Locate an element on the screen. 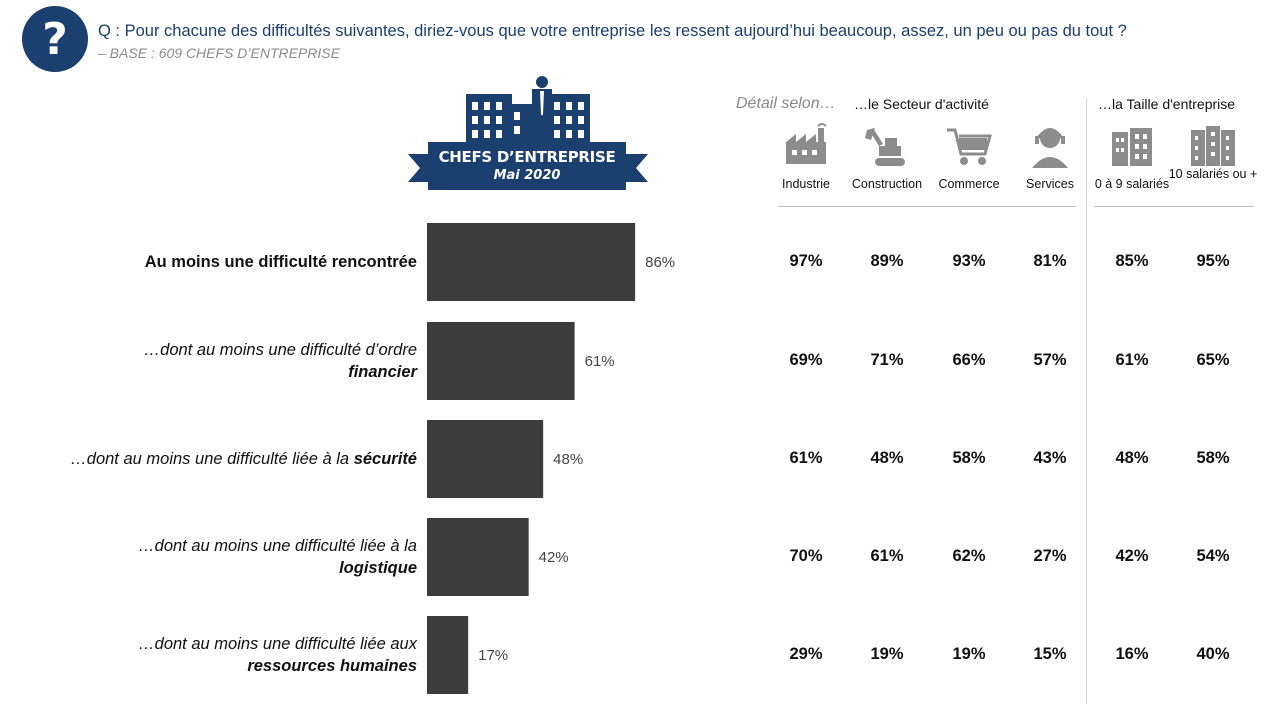 The height and width of the screenshot is (704, 1274). table-cell: 81% is located at coordinates (1050, 261).